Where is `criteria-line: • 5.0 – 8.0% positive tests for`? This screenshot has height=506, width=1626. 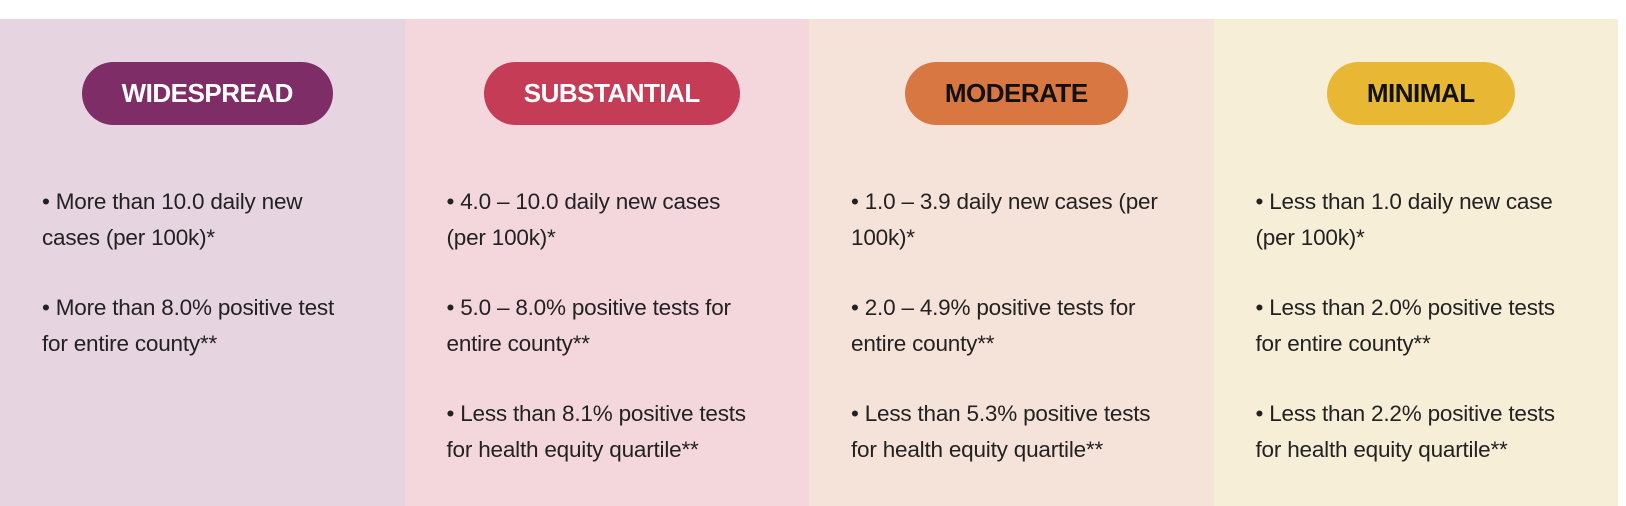
criteria-line: • 5.0 – 8.0% positive tests for is located at coordinates (589, 307).